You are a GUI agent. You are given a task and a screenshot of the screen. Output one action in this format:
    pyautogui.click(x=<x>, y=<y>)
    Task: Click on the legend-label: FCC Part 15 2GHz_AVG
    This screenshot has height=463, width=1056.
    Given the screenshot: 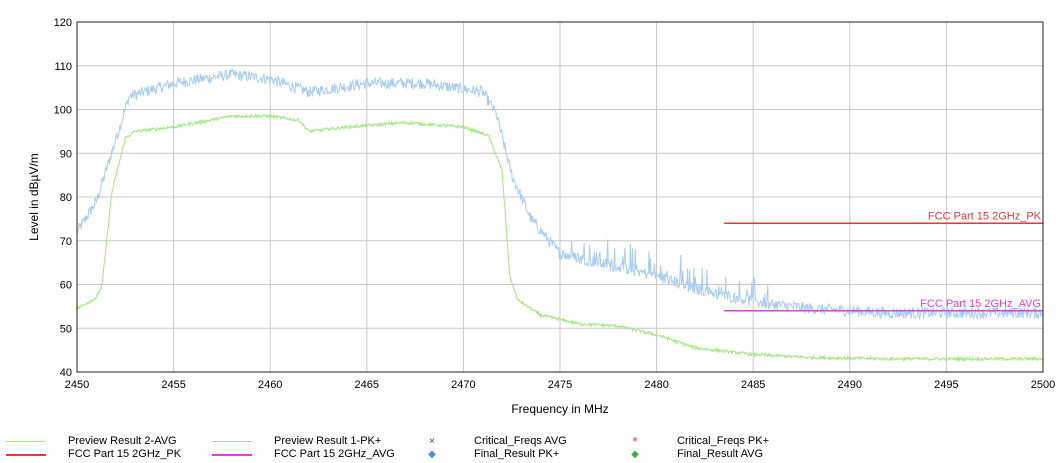 What is the action you would take?
    pyautogui.click(x=334, y=454)
    